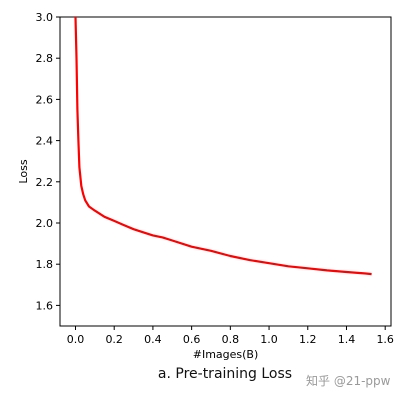 The image size is (408, 402). What do you see at coordinates (348, 381) in the screenshot?
I see `watermark-text: 知乎 @21-ppw` at bounding box center [348, 381].